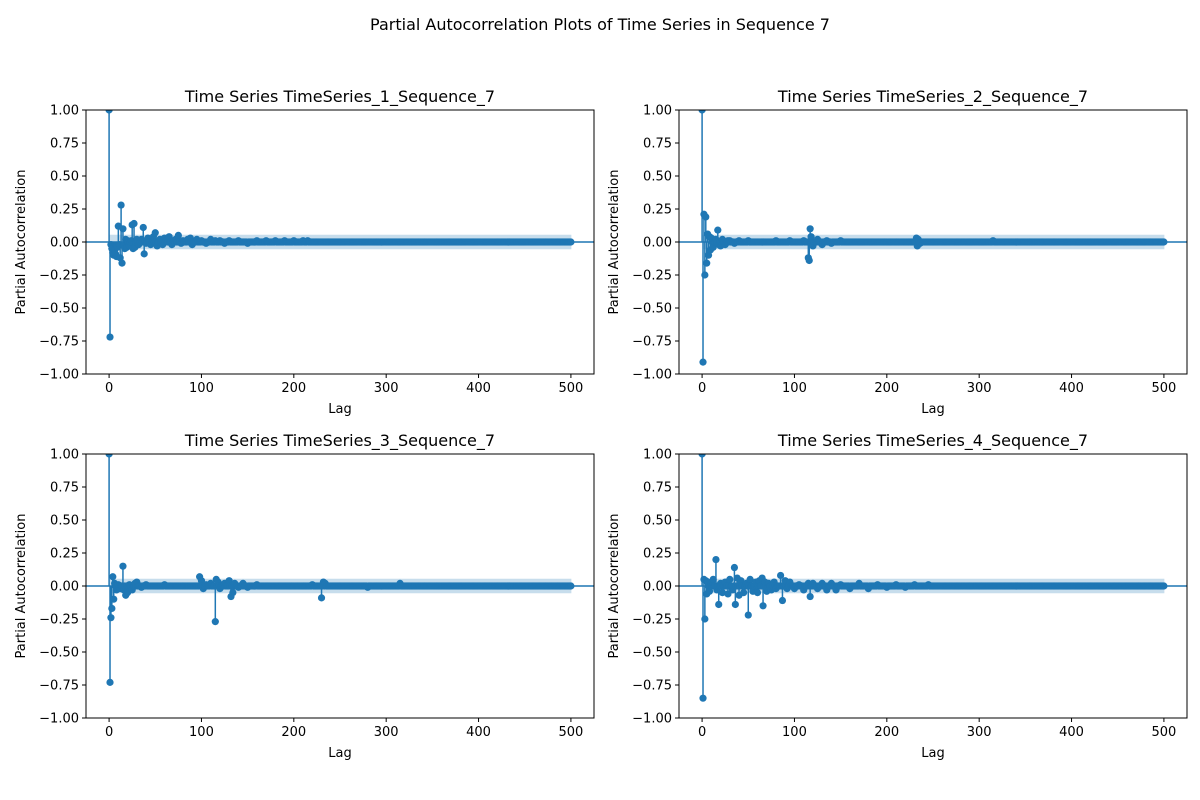  What do you see at coordinates (339, 441) in the screenshot?
I see `subplot-title: Time Series TimeSeries_3_Sequence_7` at bounding box center [339, 441].